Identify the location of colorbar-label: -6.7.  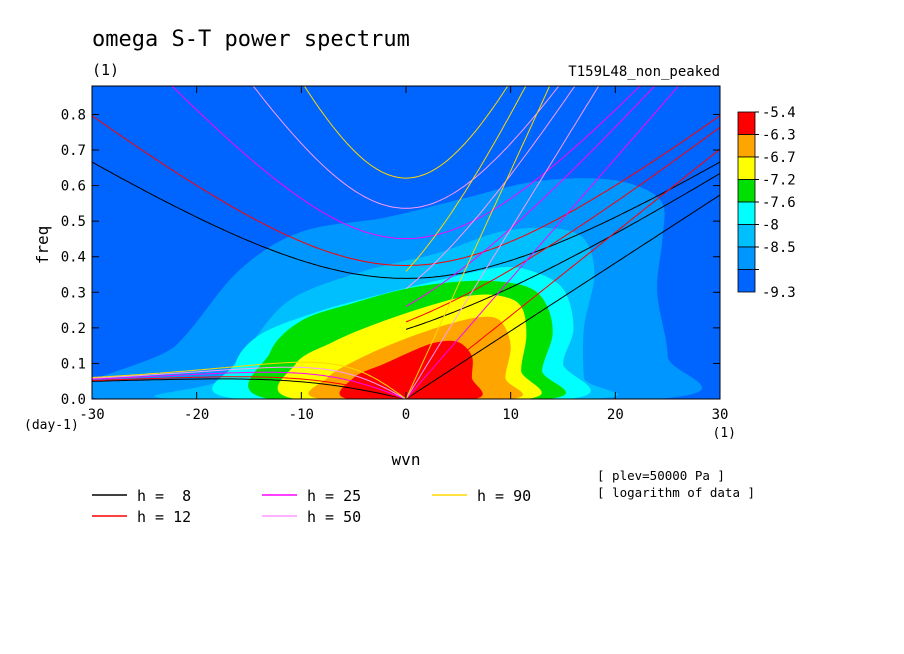
(779, 158).